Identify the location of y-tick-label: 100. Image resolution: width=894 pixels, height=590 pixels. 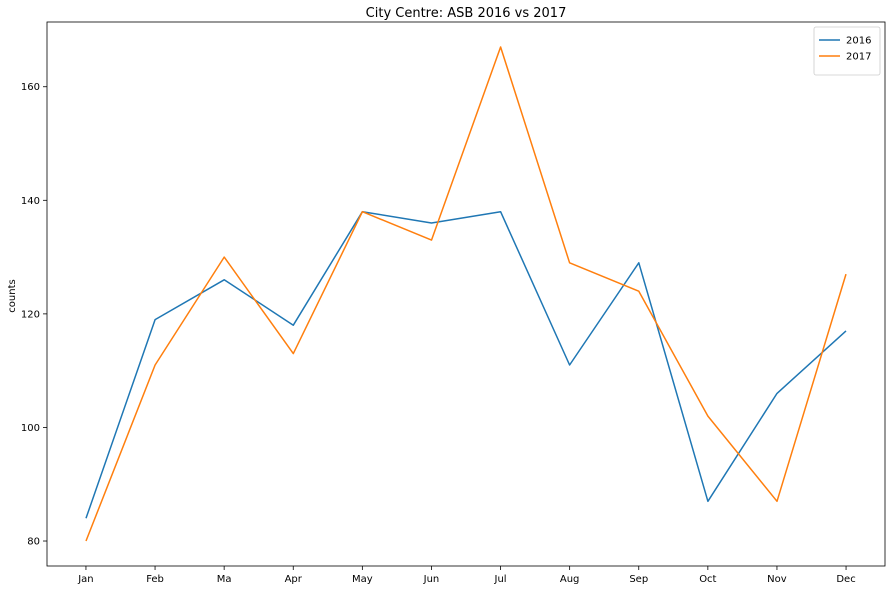
(30, 428).